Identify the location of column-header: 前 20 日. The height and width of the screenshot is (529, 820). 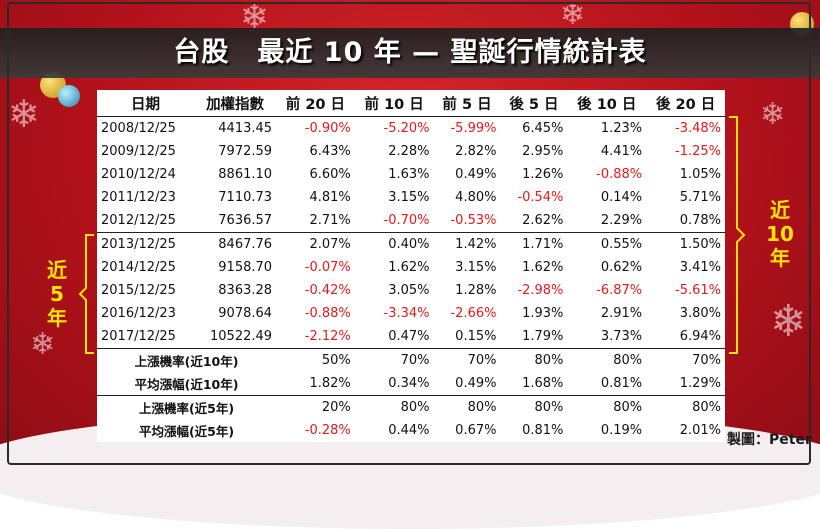
(315, 103).